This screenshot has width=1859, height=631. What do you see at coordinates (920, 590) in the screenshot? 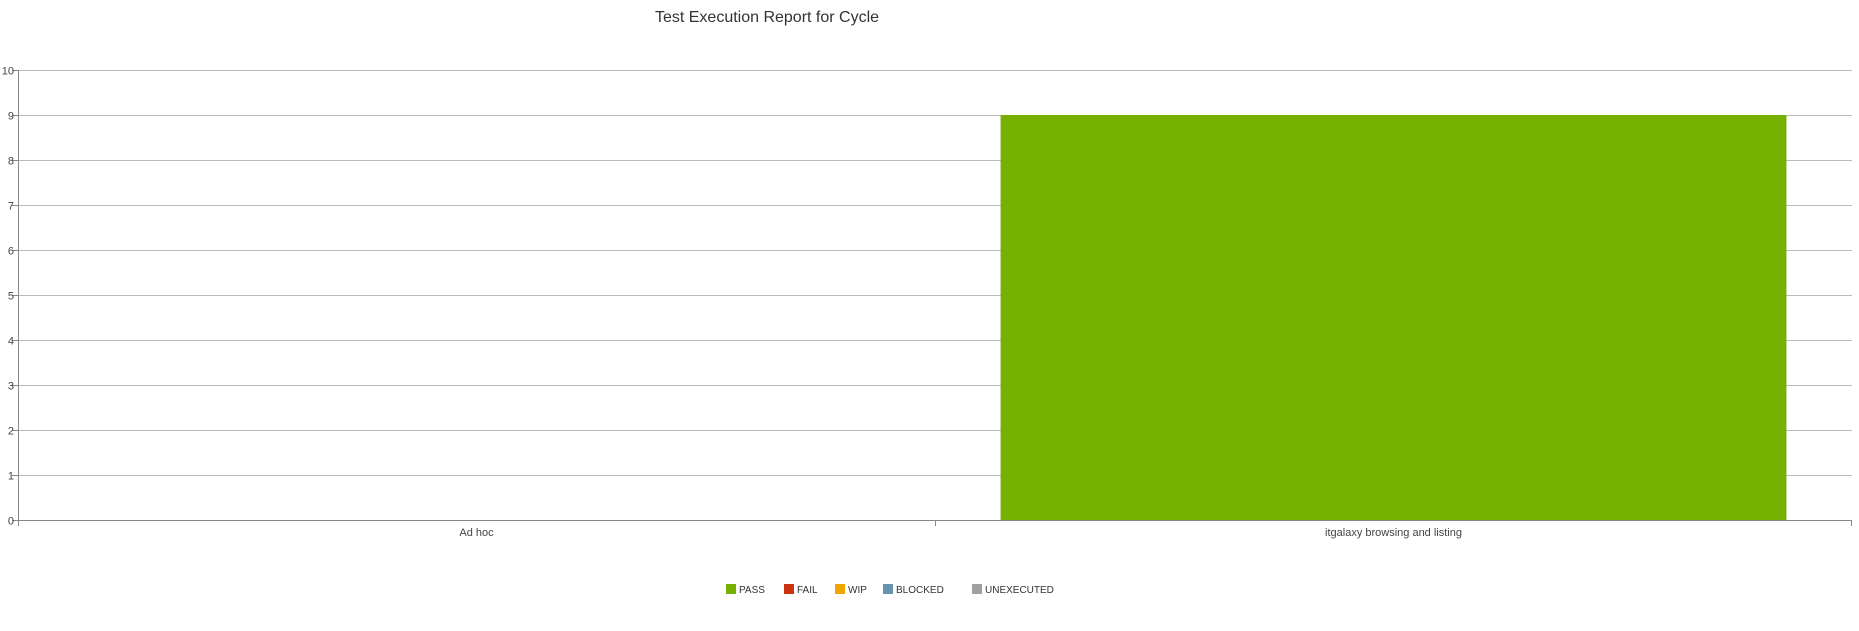
I see `legend-label-blocked: BLOCKED` at bounding box center [920, 590].